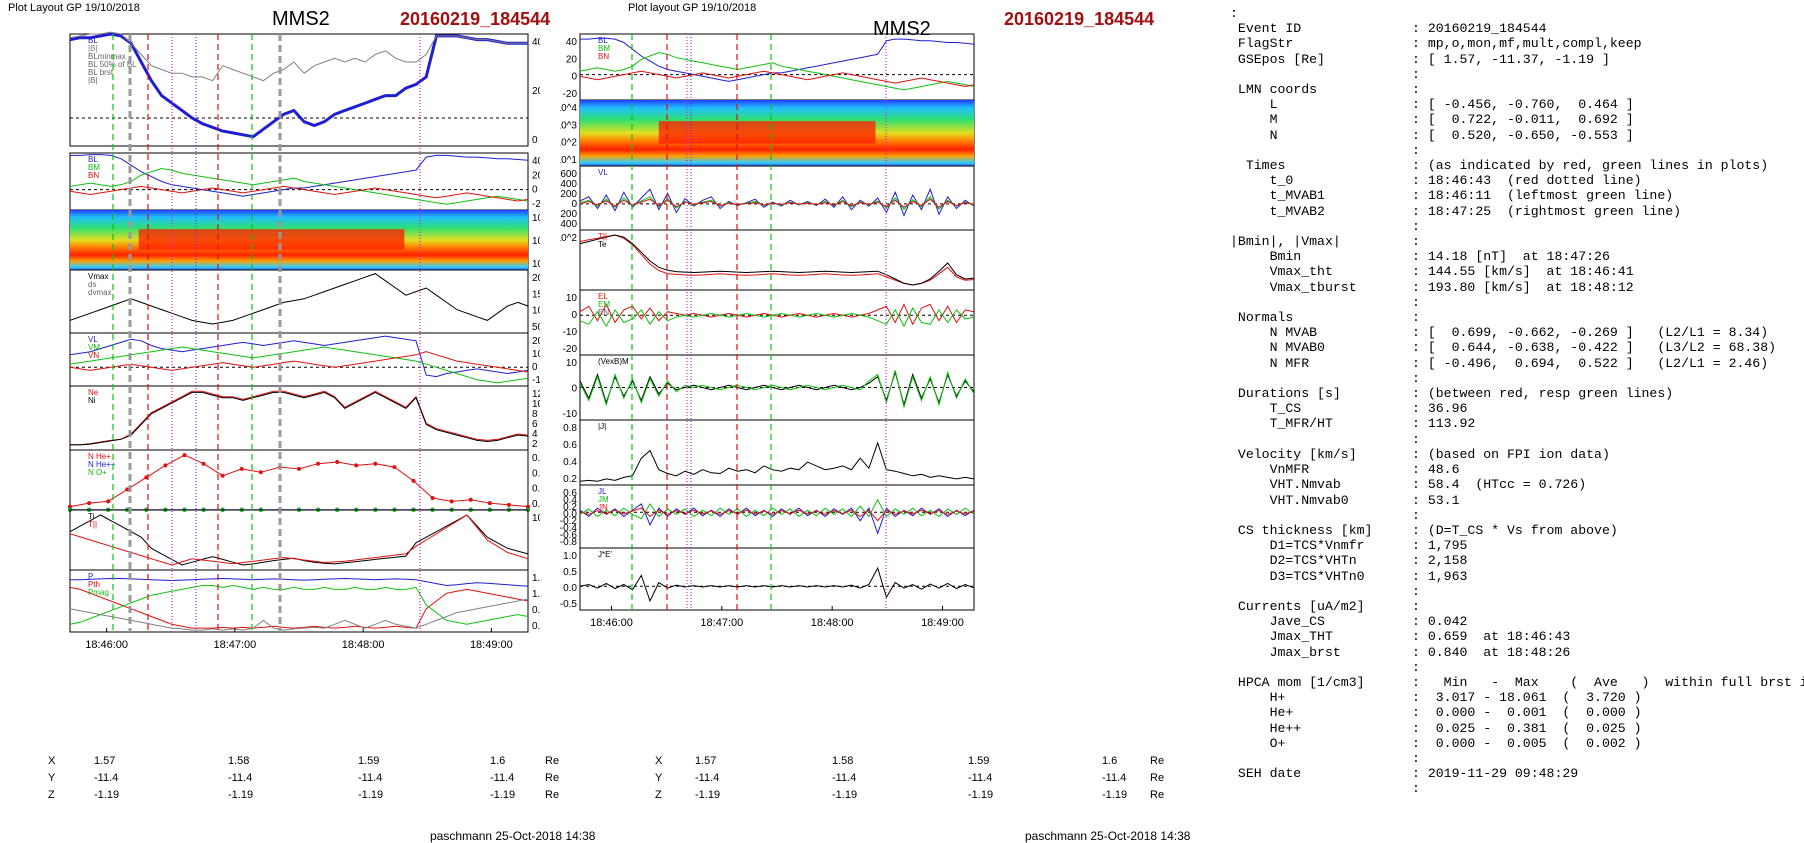  What do you see at coordinates (570, 479) in the screenshot?
I see `y-tick-label: 0.2` at bounding box center [570, 479].